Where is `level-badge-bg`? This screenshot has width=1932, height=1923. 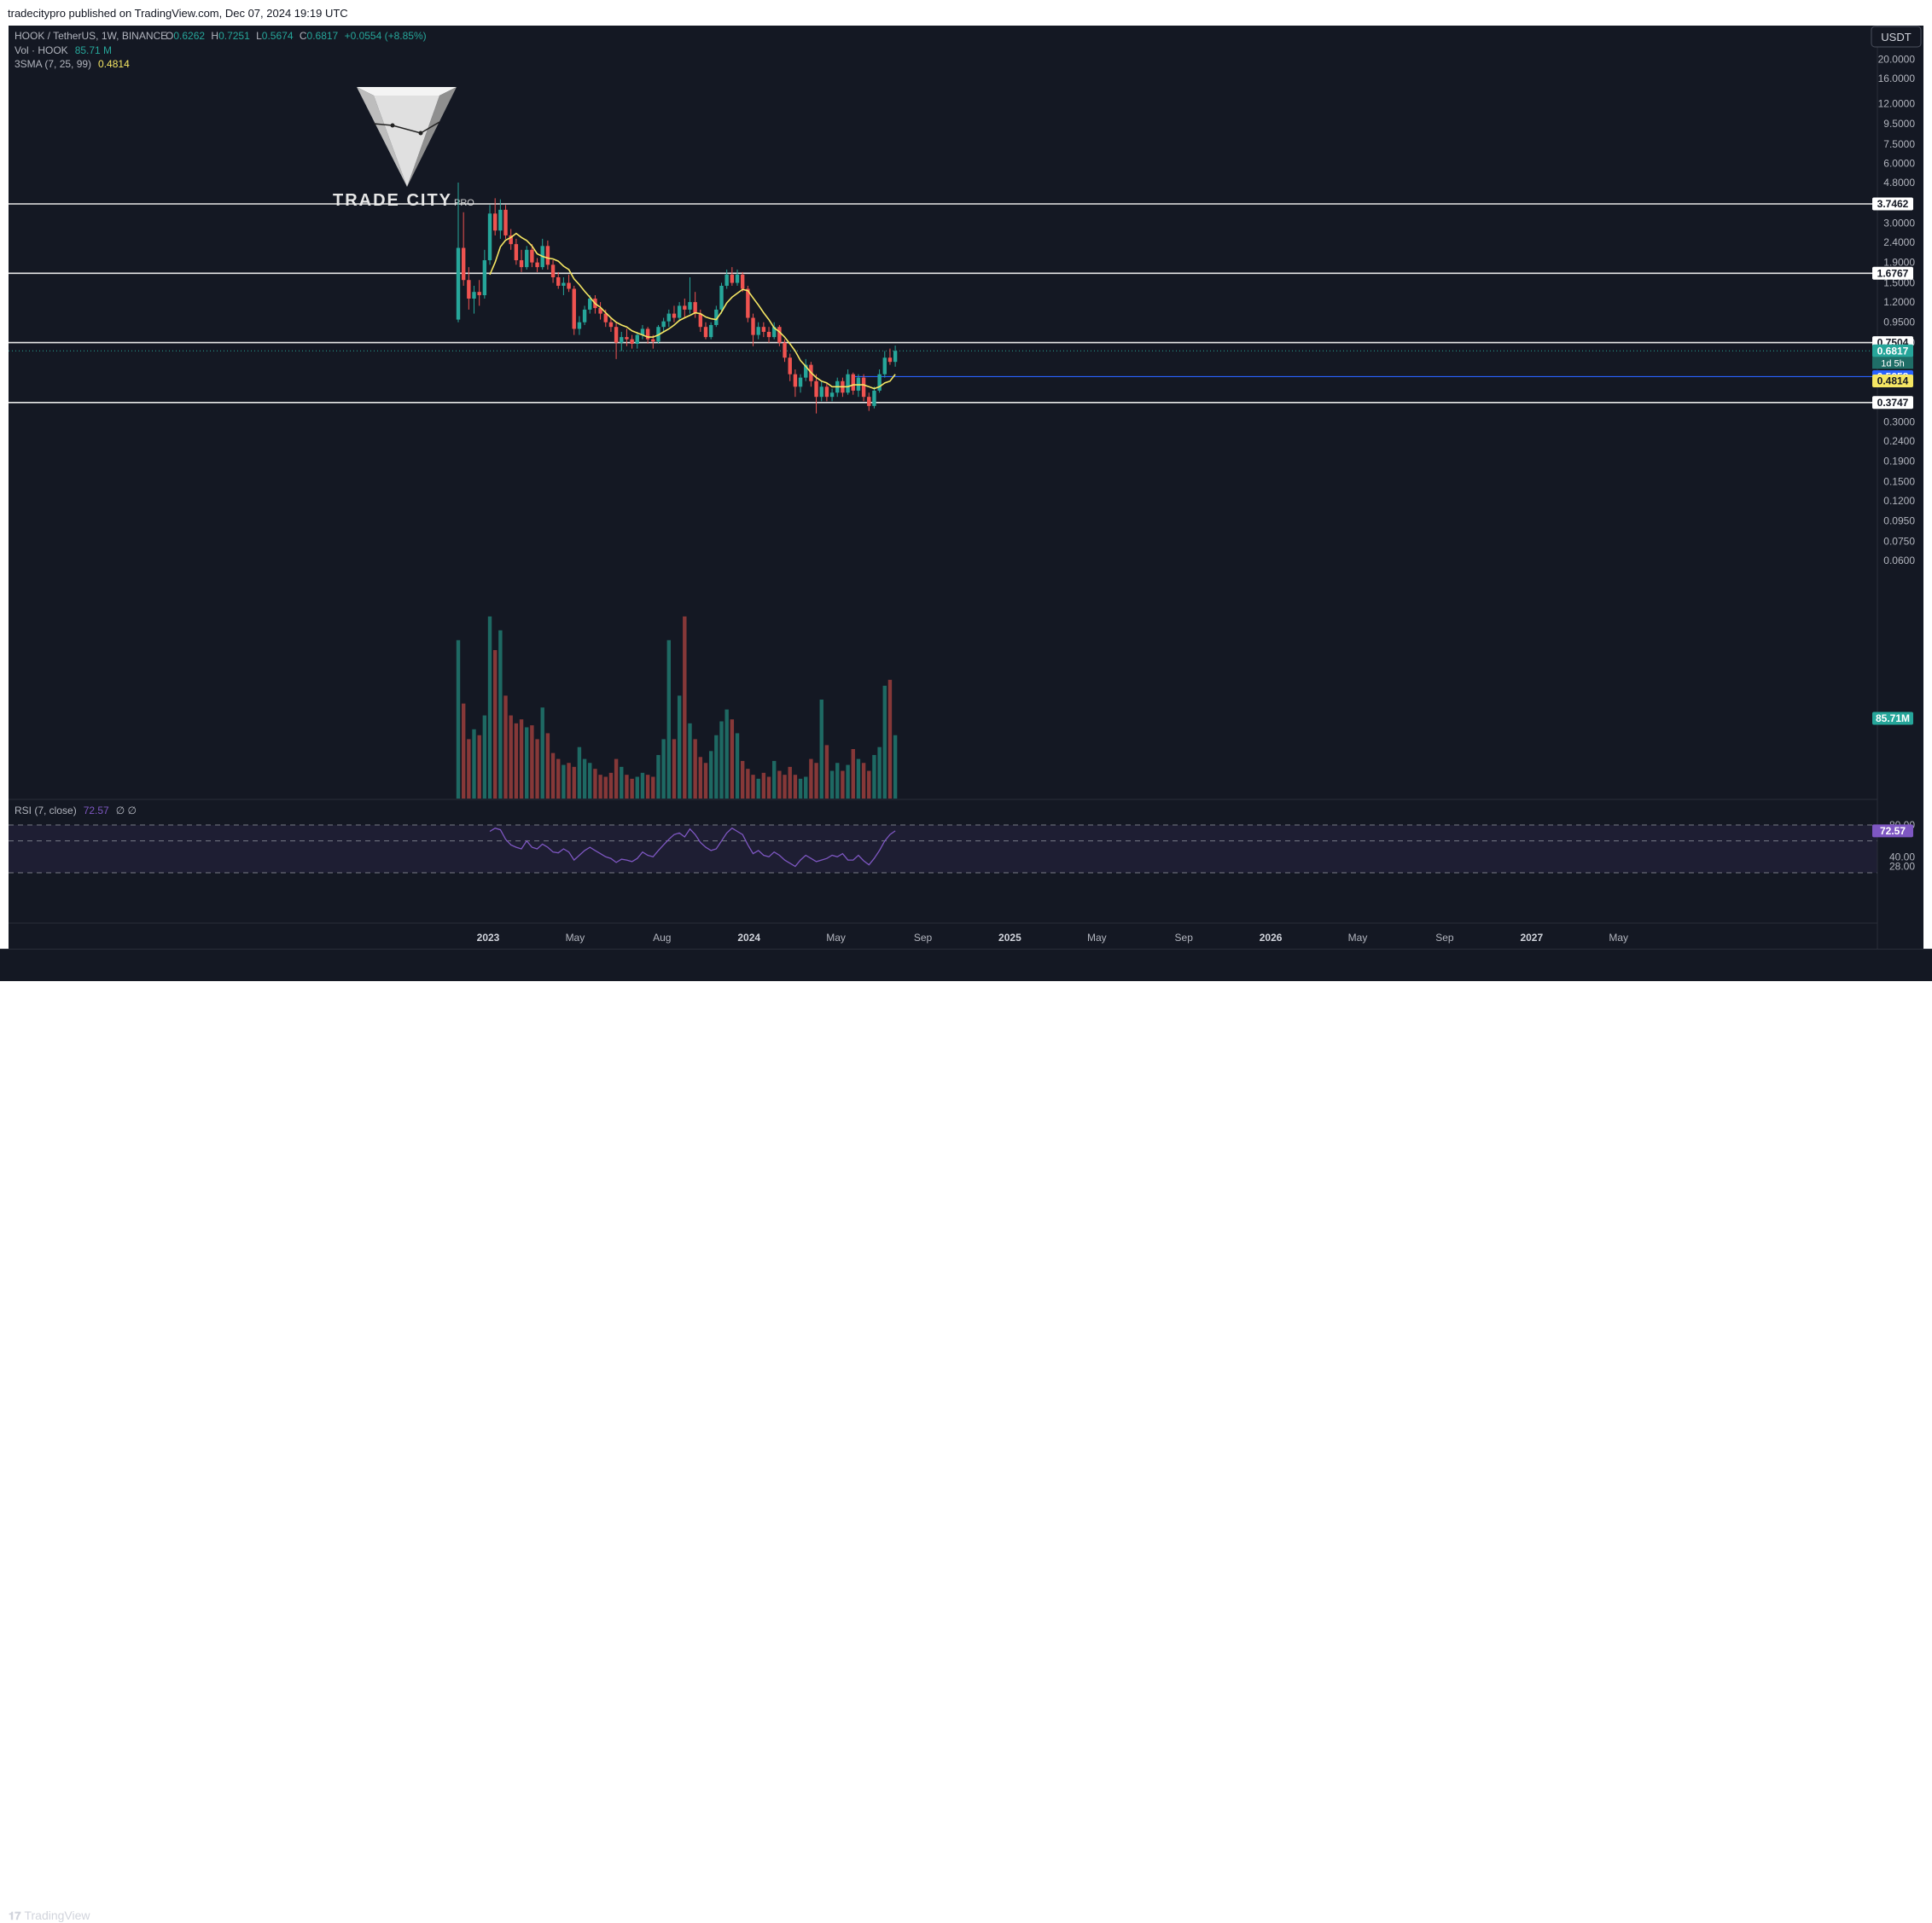 level-badge-bg is located at coordinates (1892, 273).